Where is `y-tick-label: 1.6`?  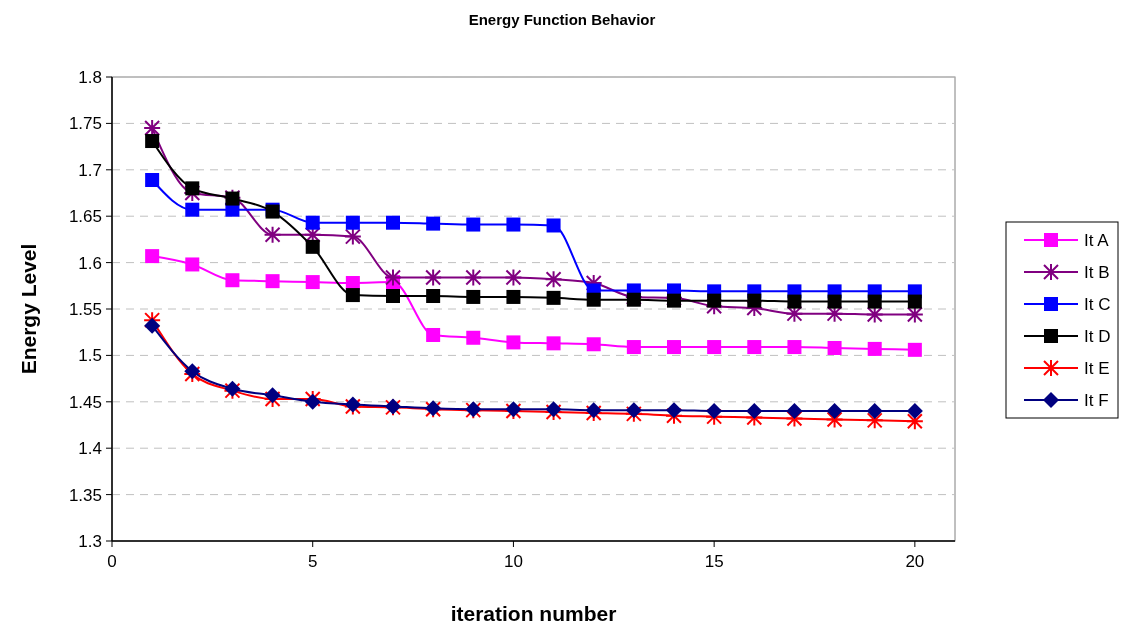 y-tick-label: 1.6 is located at coordinates (90, 263).